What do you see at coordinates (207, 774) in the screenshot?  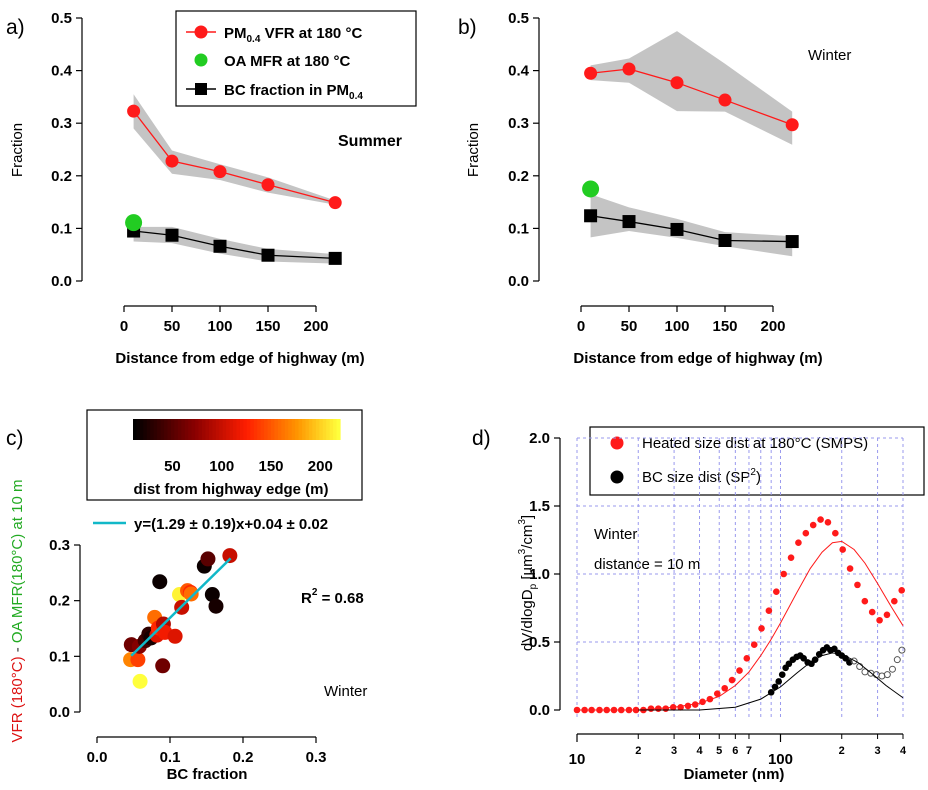 I see `panel-c-xlabel: BC fraction` at bounding box center [207, 774].